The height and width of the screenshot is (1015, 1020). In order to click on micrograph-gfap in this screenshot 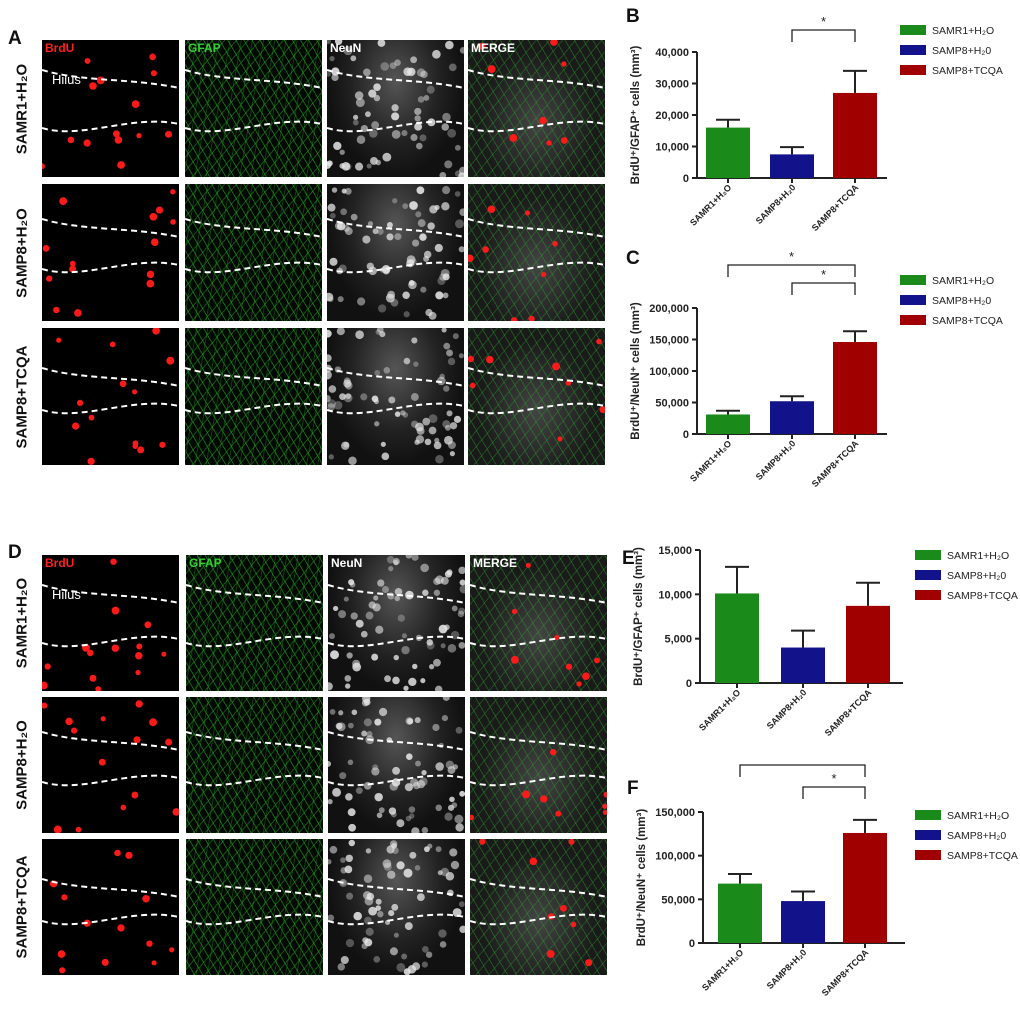, I will do `click(253, 252)`.